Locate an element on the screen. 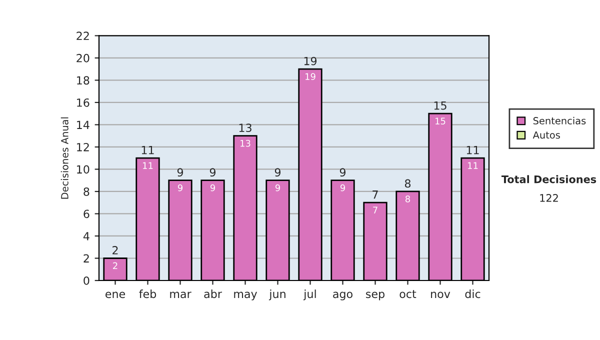 The height and width of the screenshot is (340, 600). y-tick-label: 14 is located at coordinates (83, 124).